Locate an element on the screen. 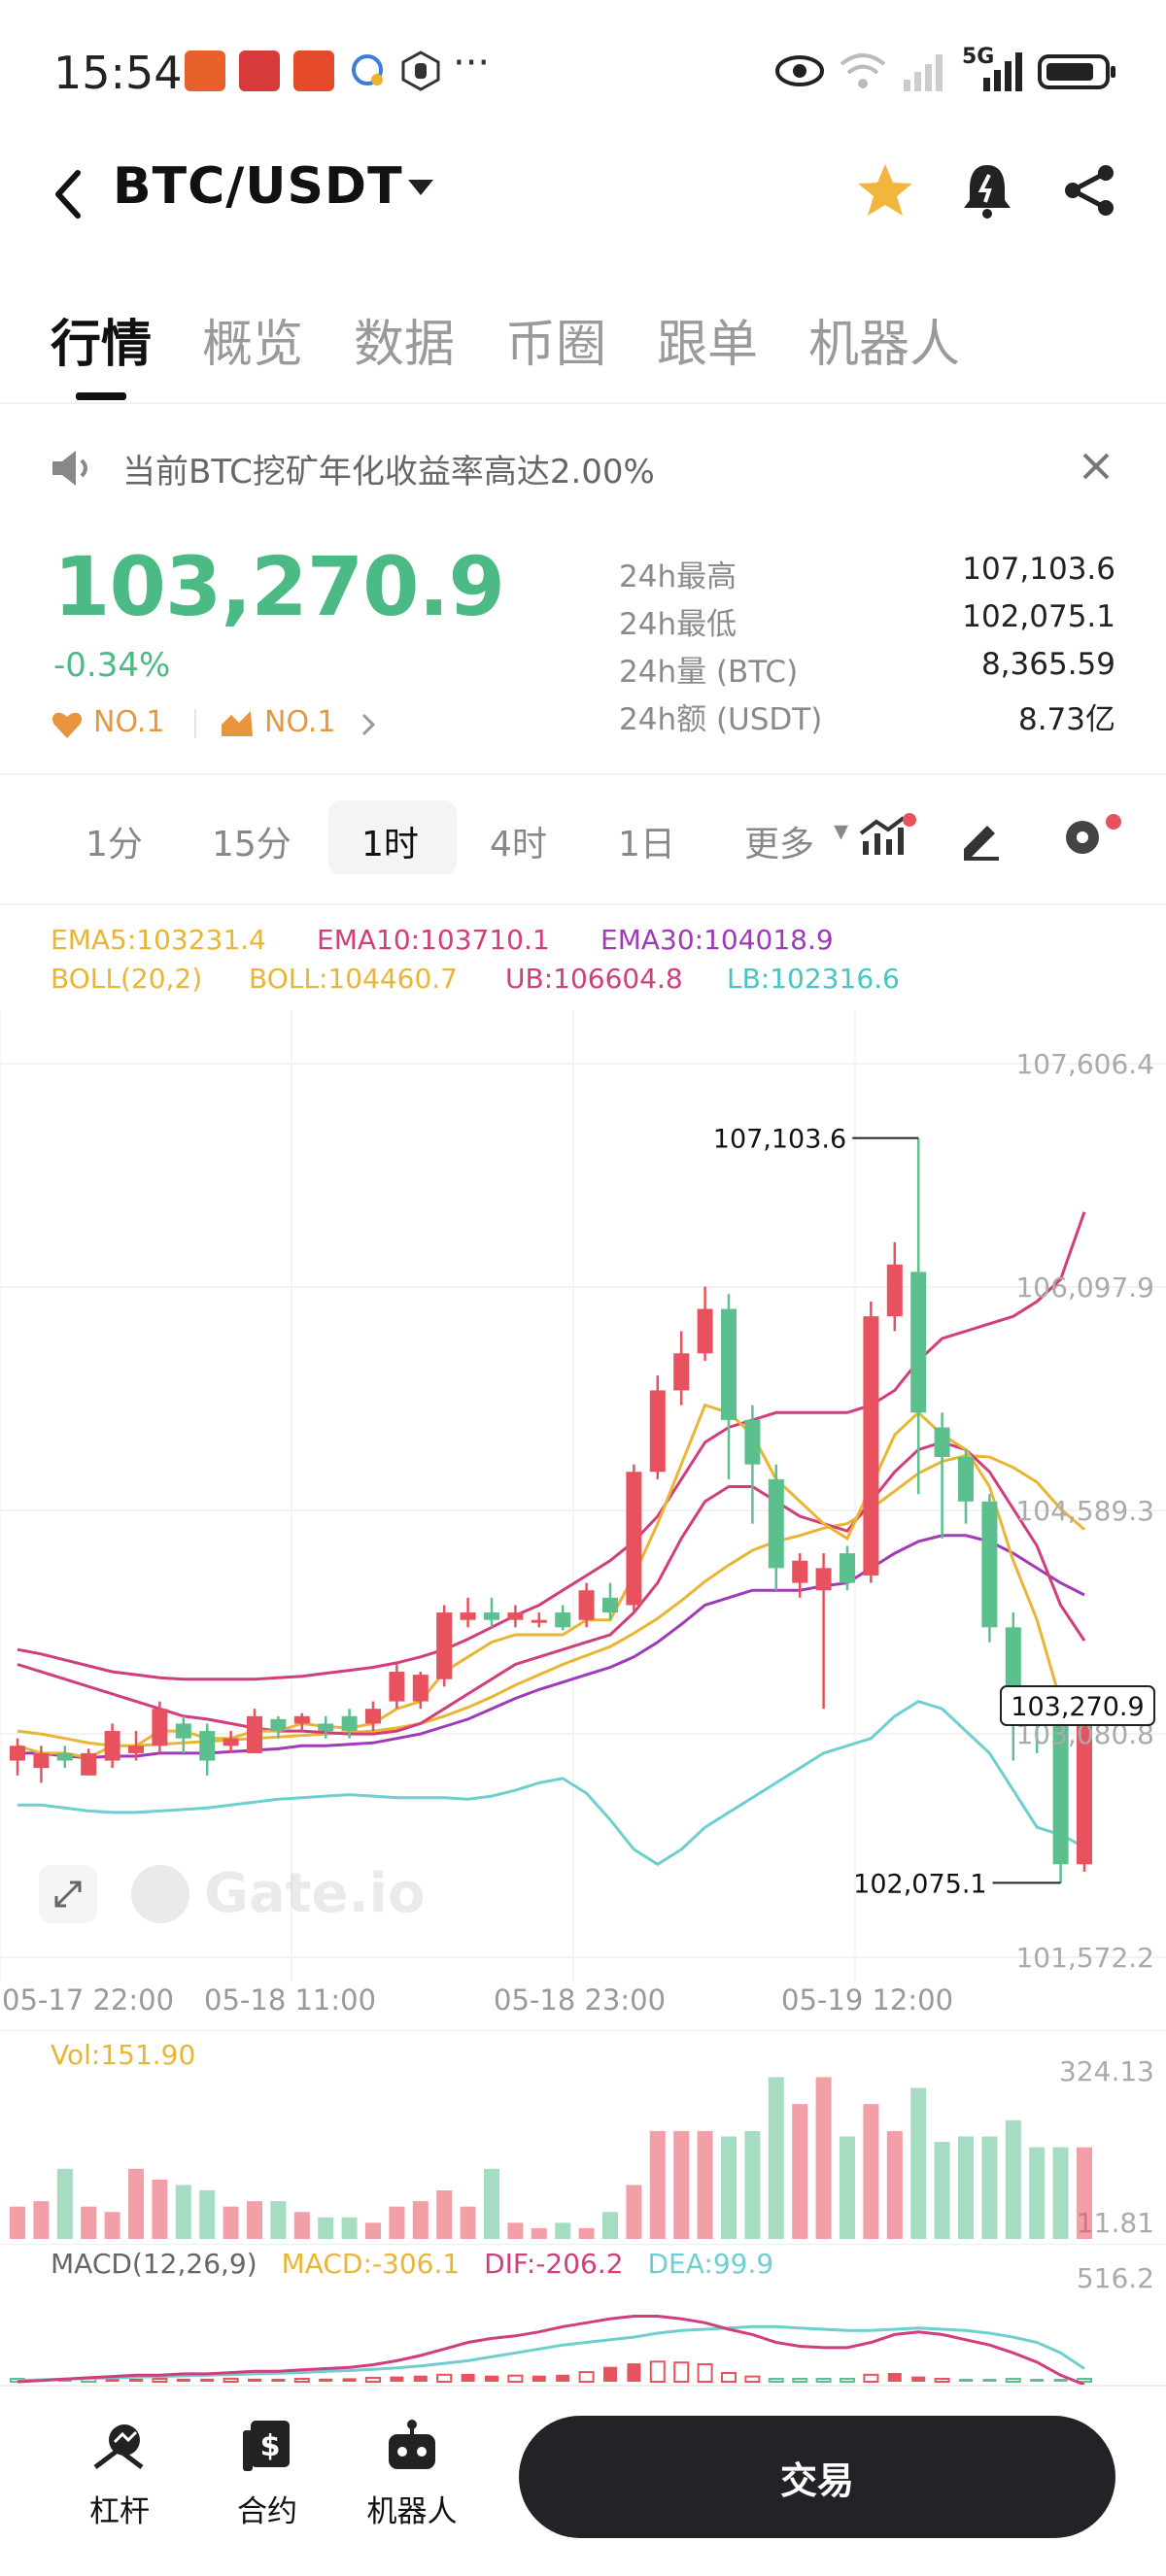 Image resolution: width=1166 pixels, height=2576 pixels. watermark-text: Gate.io is located at coordinates (314, 1893).